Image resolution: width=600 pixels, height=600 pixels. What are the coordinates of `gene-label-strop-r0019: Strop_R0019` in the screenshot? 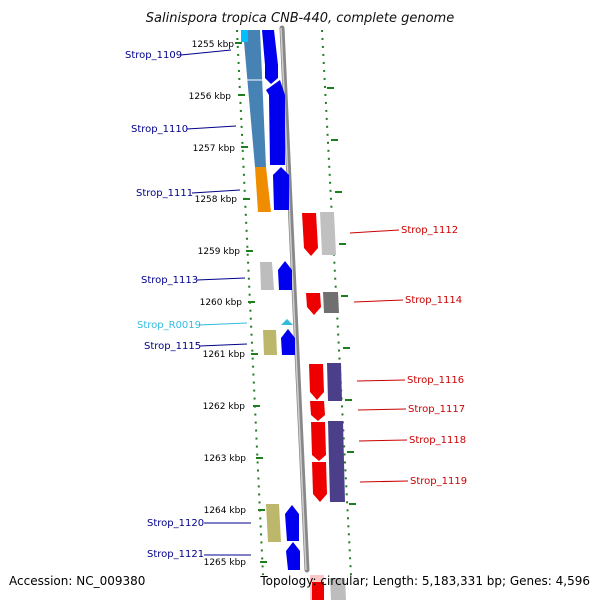 It's located at (169, 325).